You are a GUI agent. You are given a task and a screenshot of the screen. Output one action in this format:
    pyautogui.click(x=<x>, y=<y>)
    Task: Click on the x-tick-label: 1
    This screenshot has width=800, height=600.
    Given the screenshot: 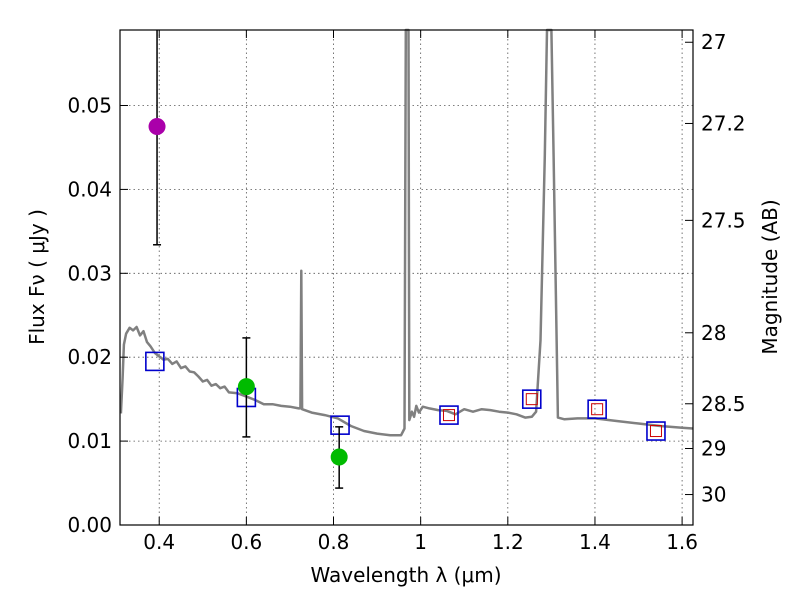 What is the action you would take?
    pyautogui.click(x=420, y=542)
    